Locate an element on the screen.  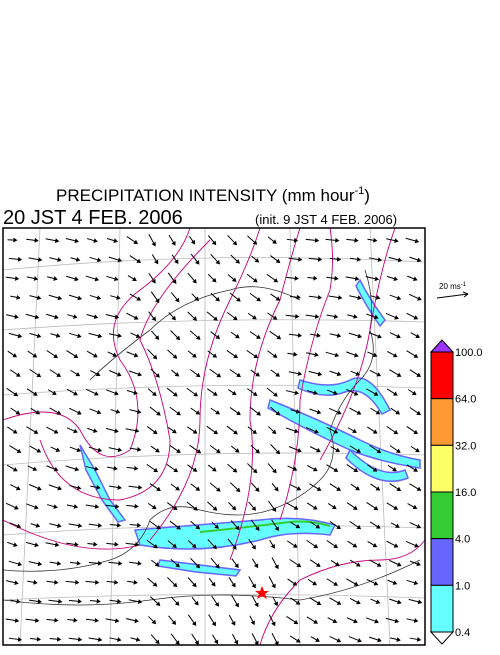
colorbar-label: 32.0 is located at coordinates (465, 446).